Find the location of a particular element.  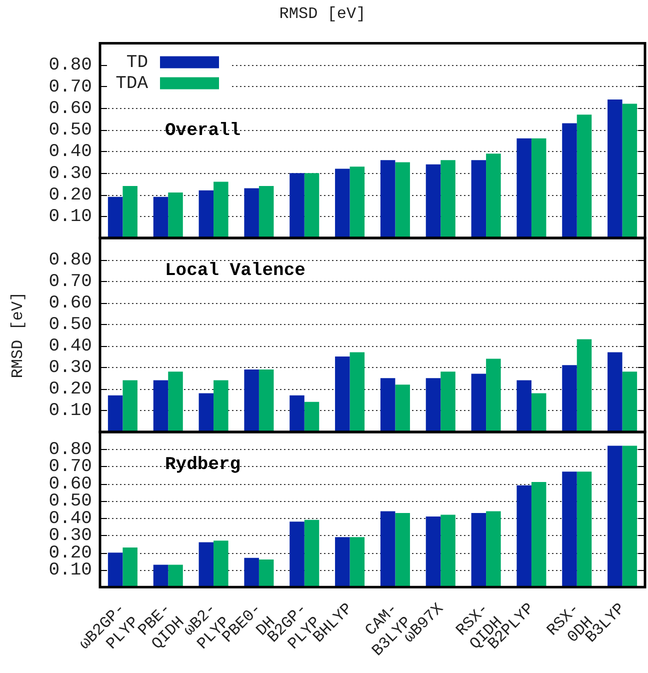

chart-title: RMSD [eV] is located at coordinates (322, 13).